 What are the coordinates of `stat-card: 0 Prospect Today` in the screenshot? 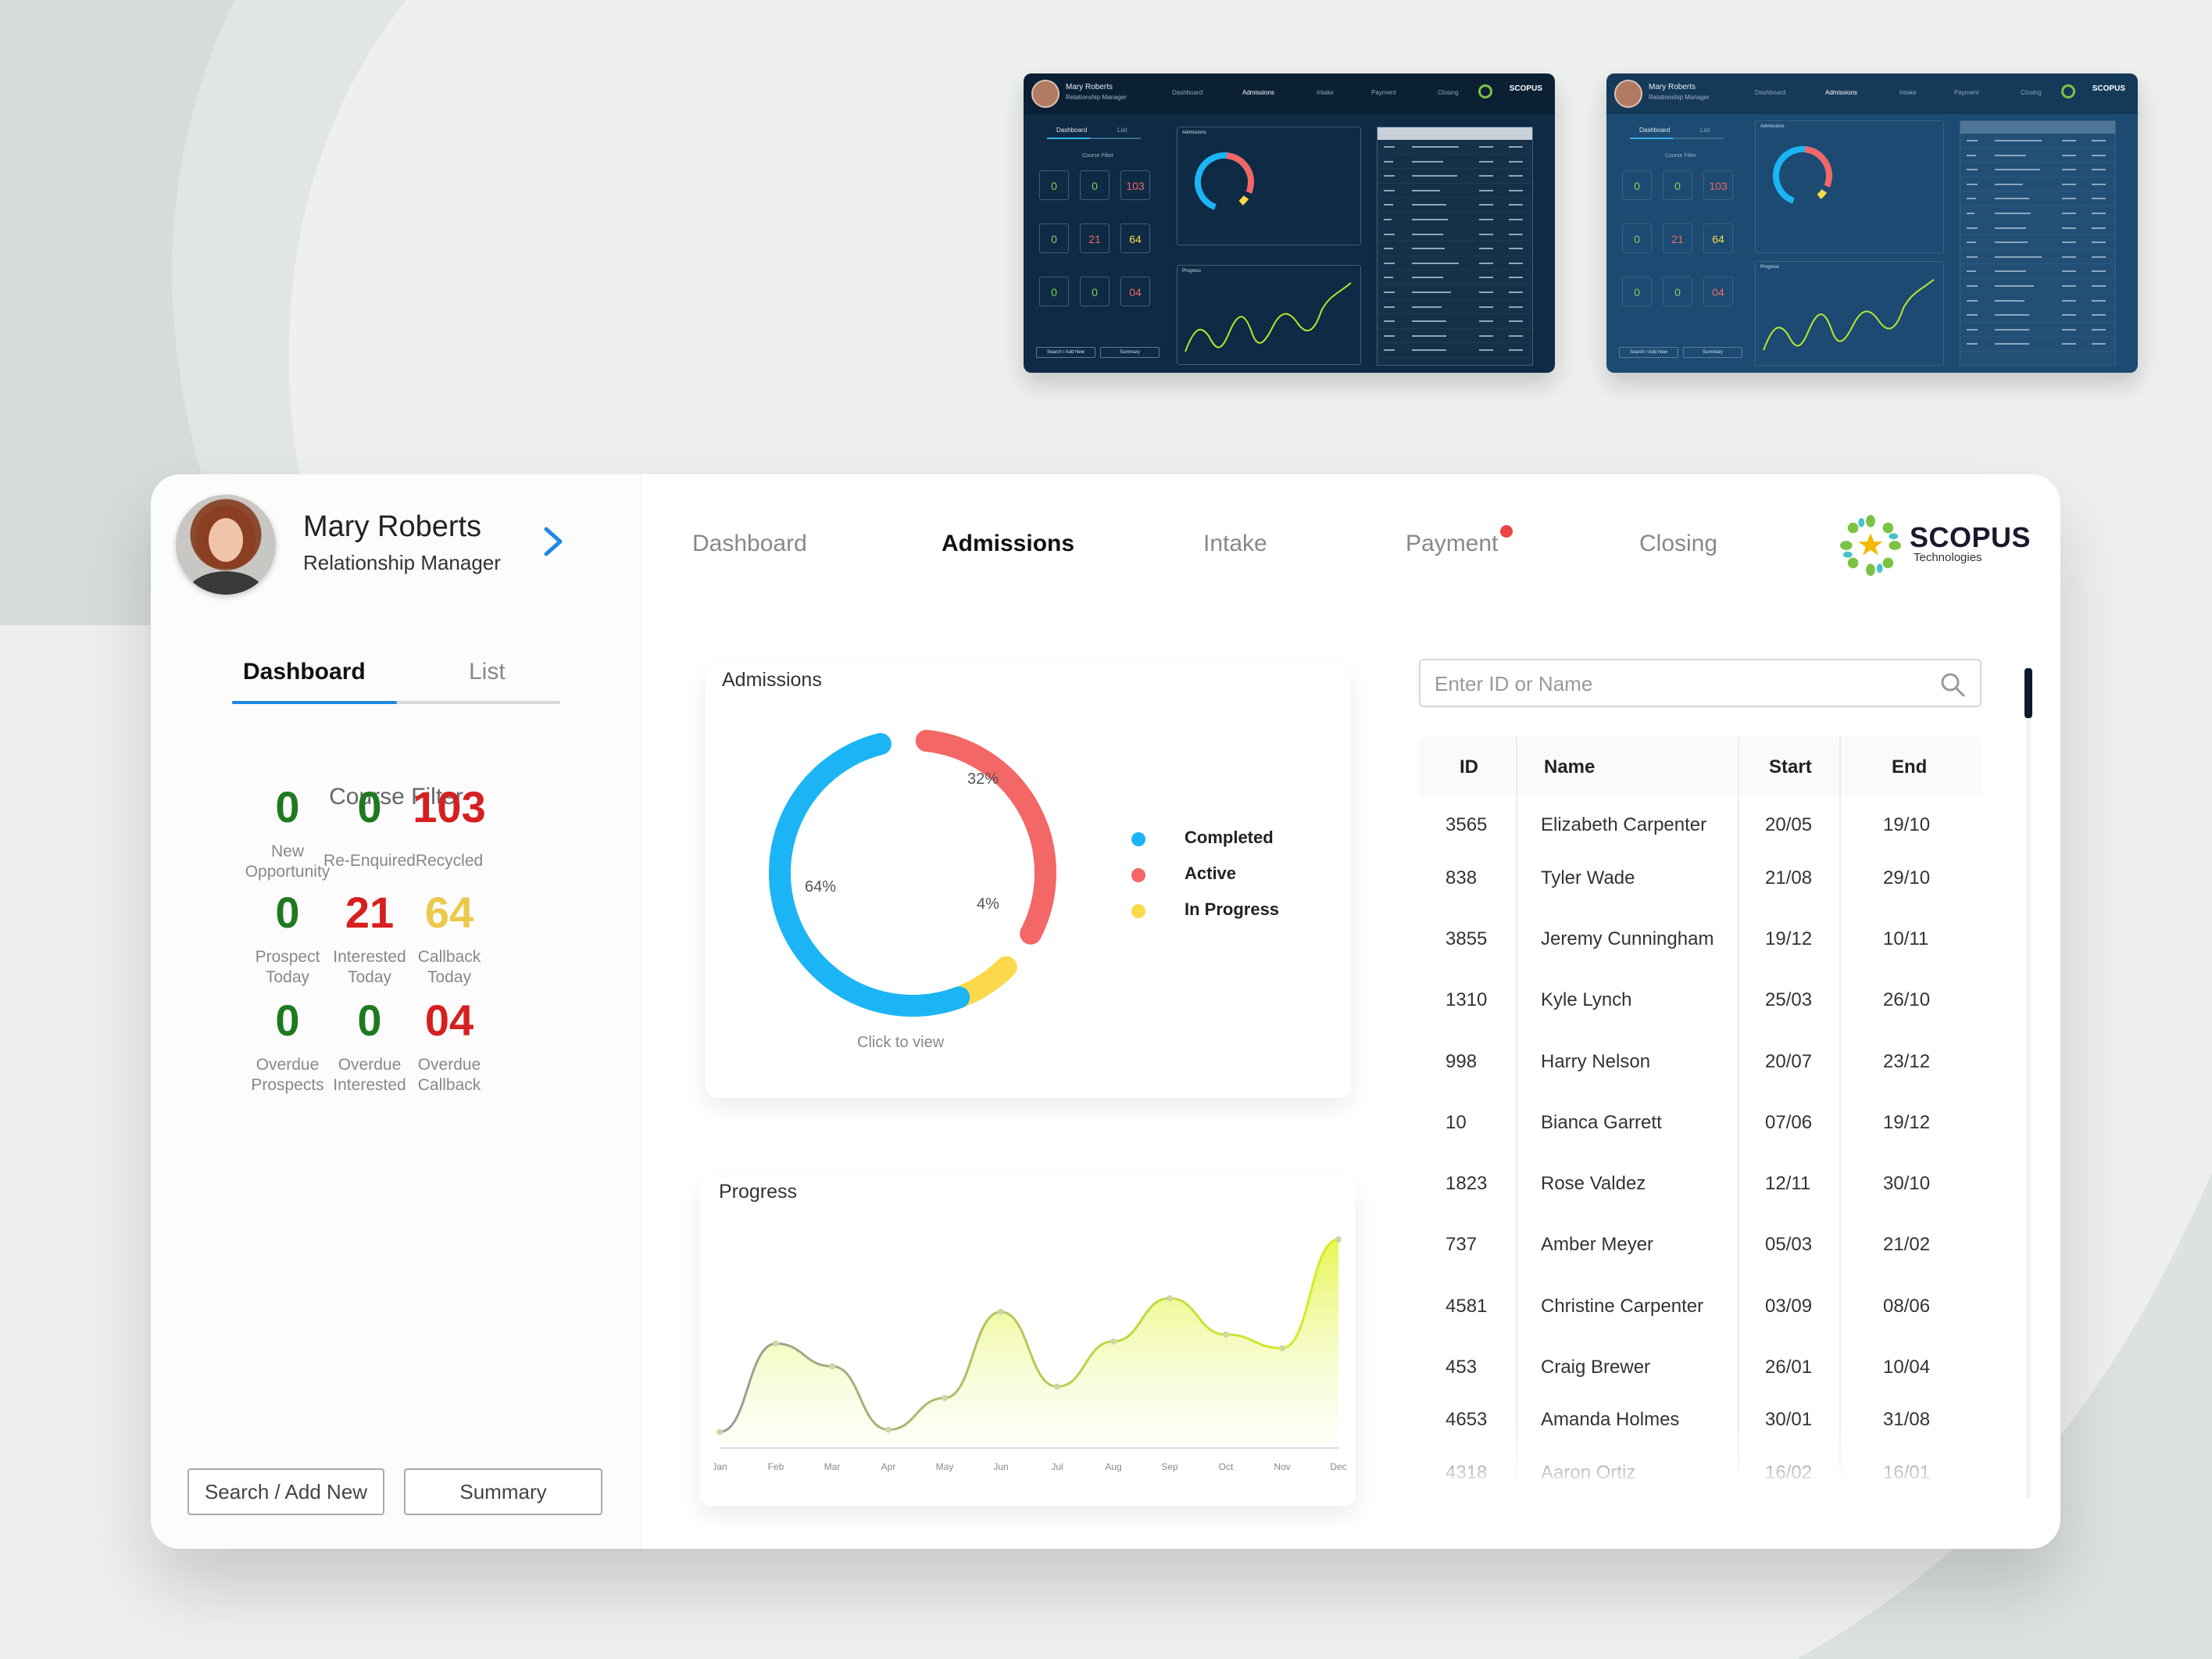 It's located at (287, 938).